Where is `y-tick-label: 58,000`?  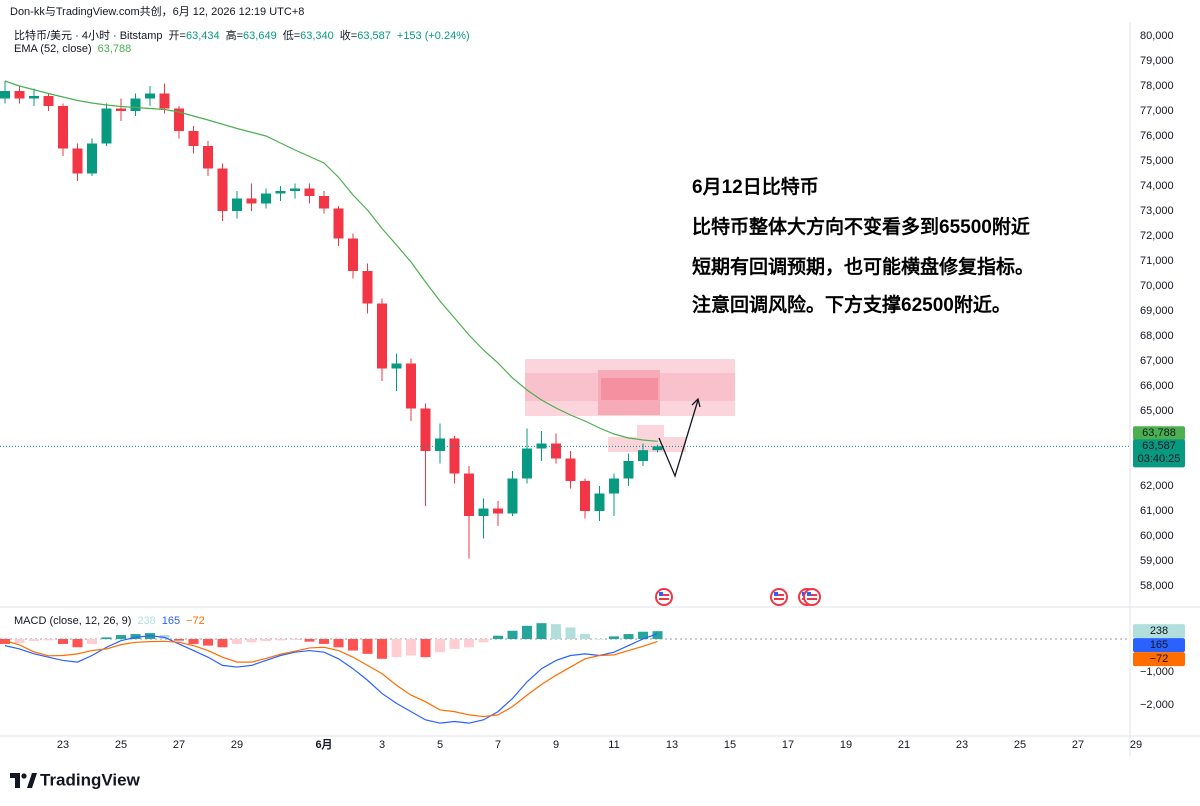 y-tick-label: 58,000 is located at coordinates (1157, 586).